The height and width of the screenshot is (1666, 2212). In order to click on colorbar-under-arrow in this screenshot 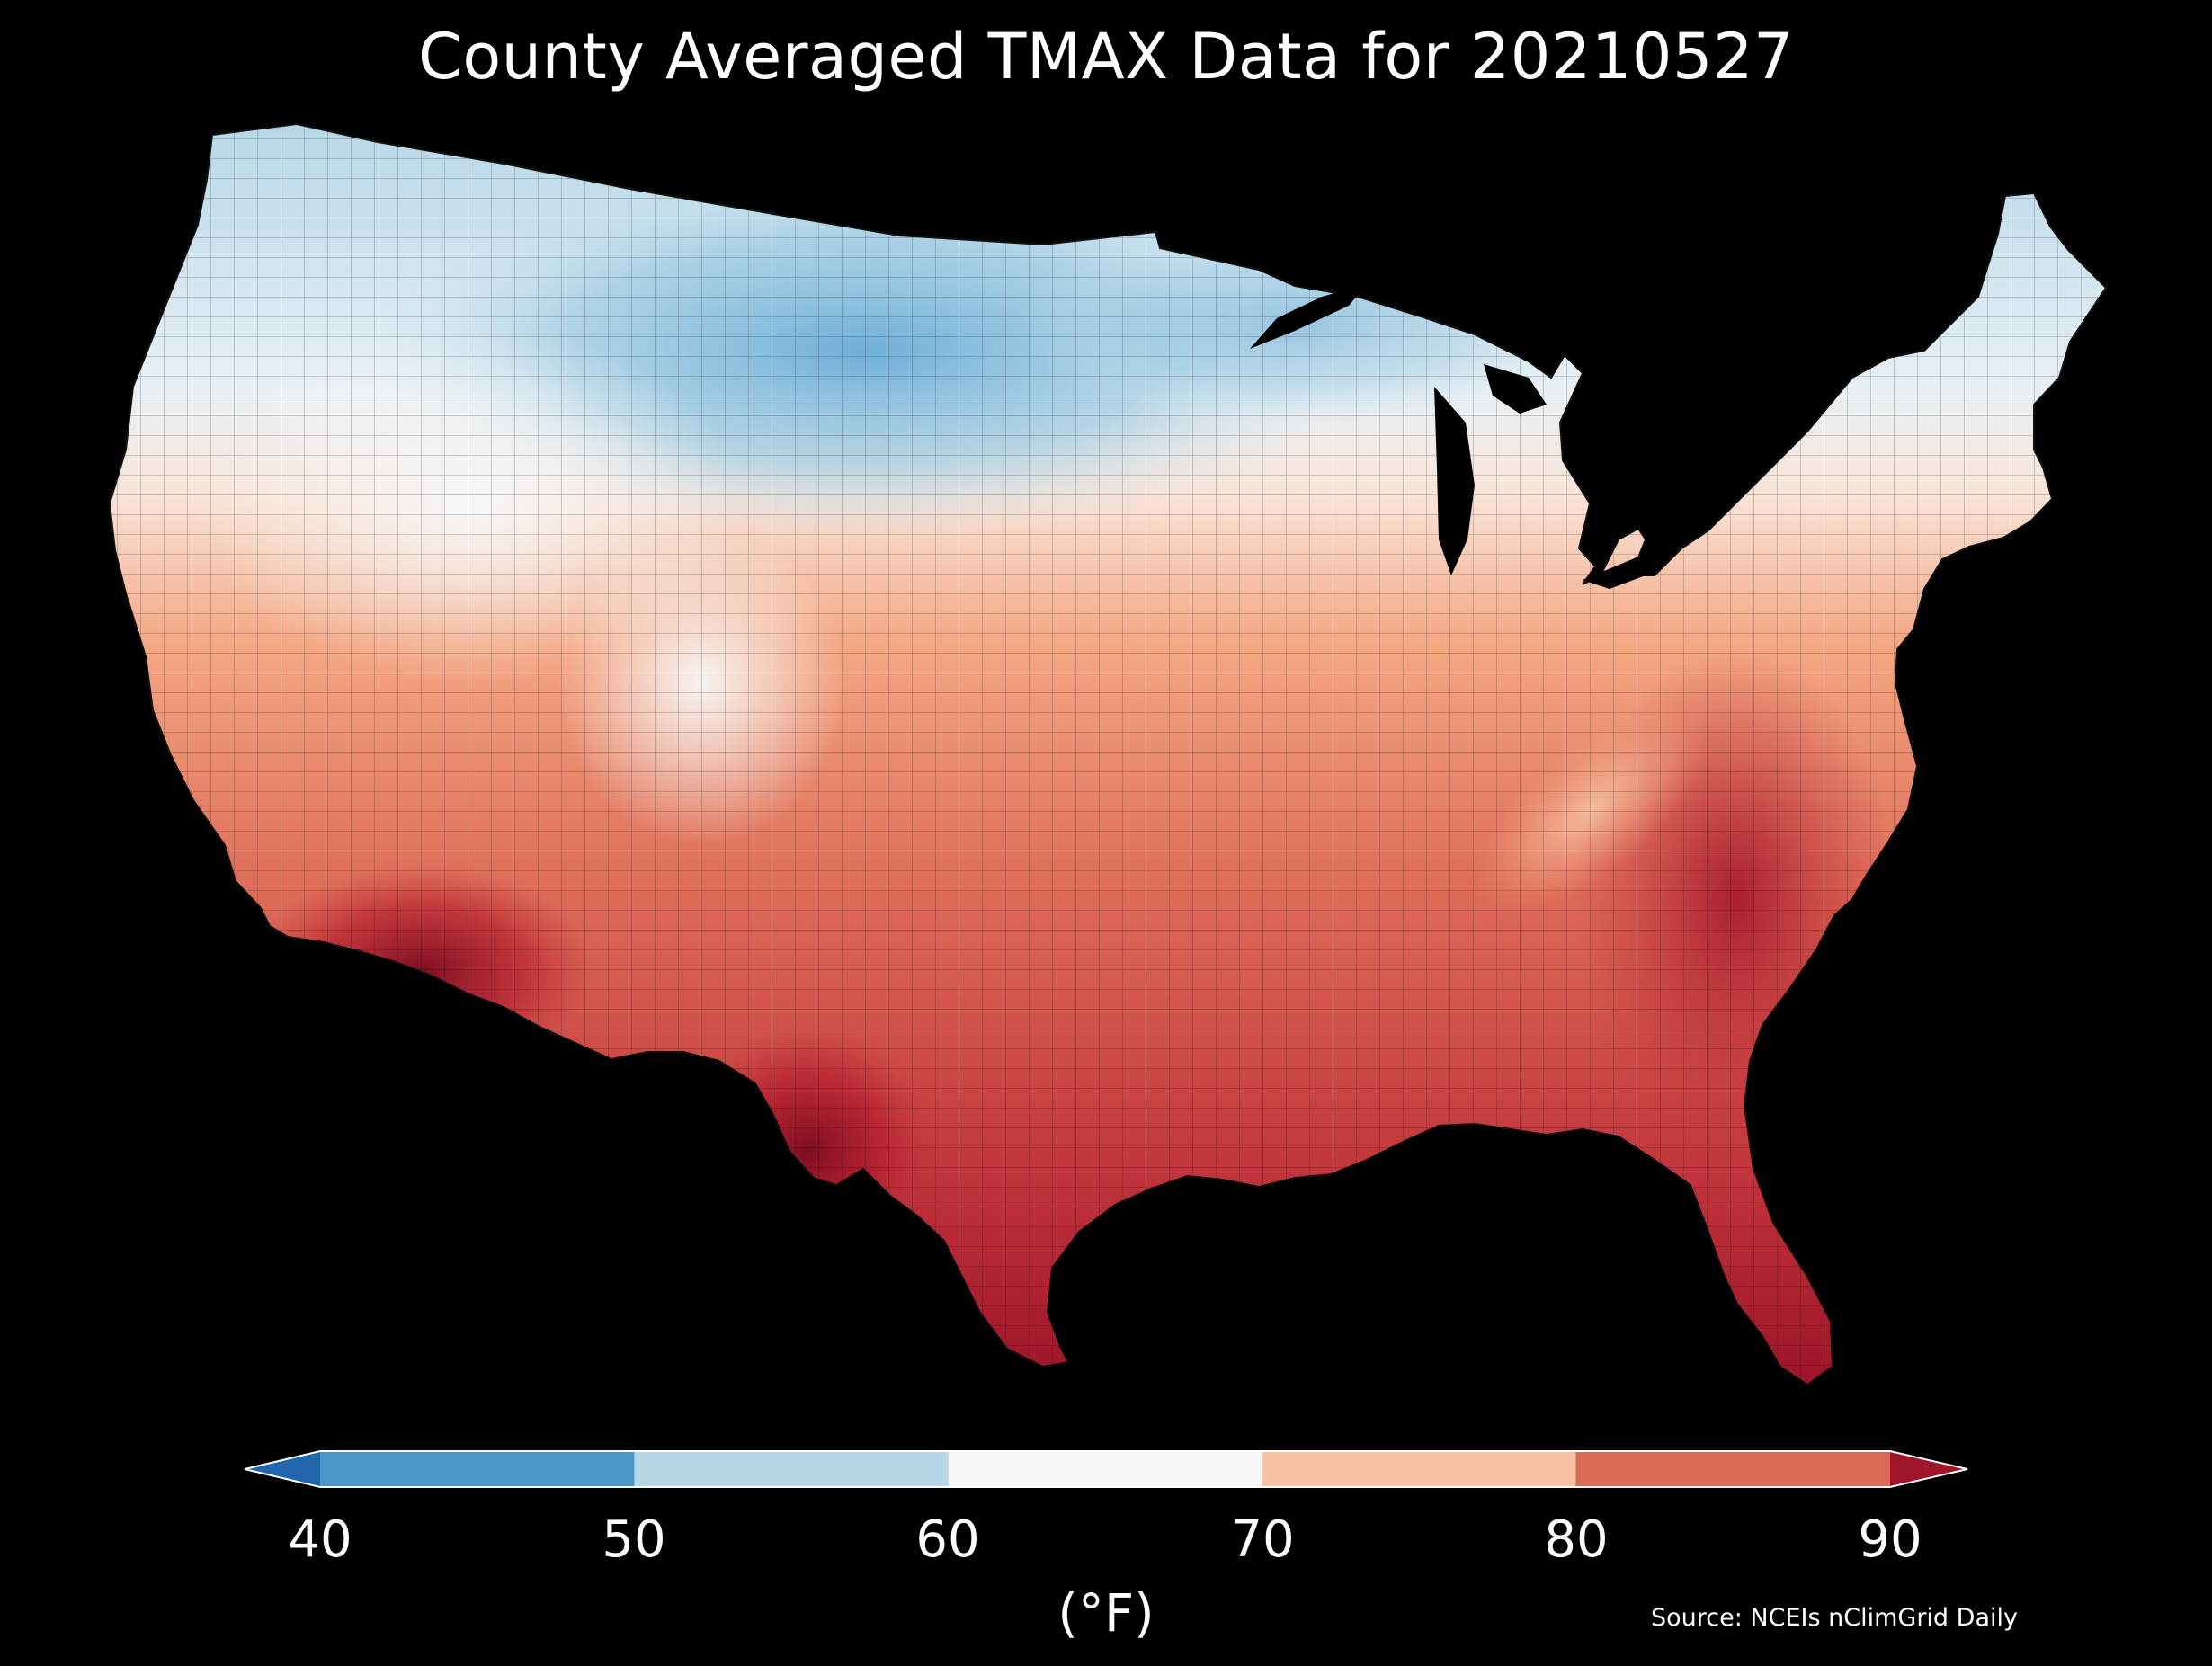, I will do `click(282, 1469)`.